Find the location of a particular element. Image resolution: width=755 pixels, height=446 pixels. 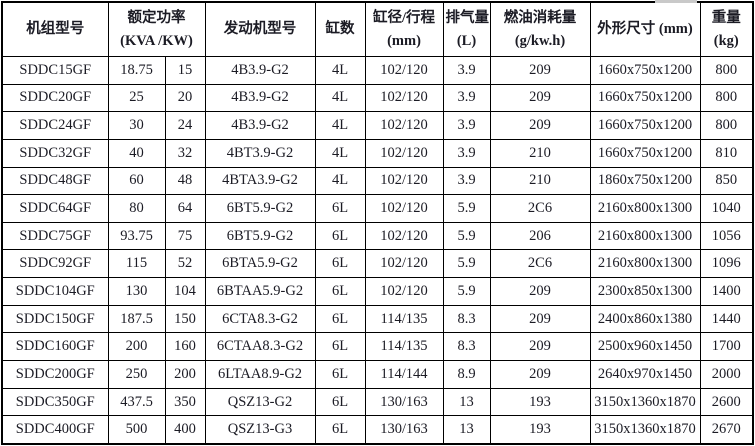

cell-engine: 6LTAA8.9-G2 is located at coordinates (260, 374).